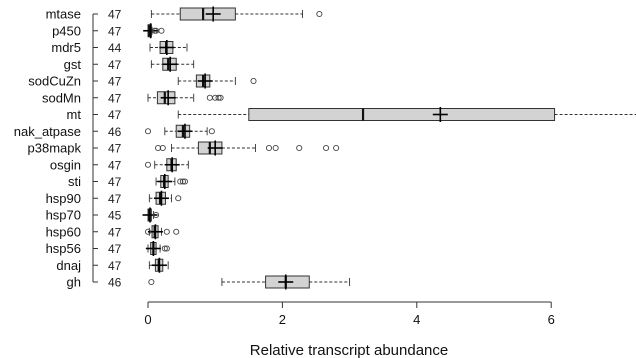  Describe the element at coordinates (63, 215) in the screenshot. I see `category-label: hsp70` at that location.